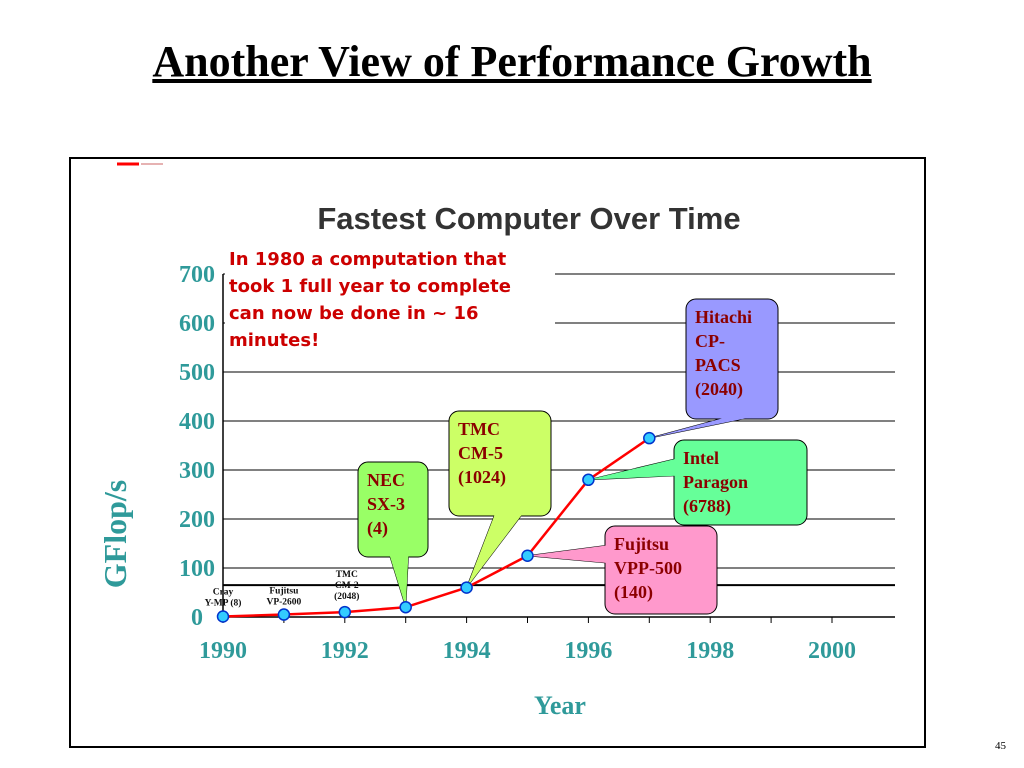 Image resolution: width=1024 pixels, height=768 pixels. Describe the element at coordinates (370, 286) in the screenshot. I see `note-line: took 1 full year to complete` at that location.